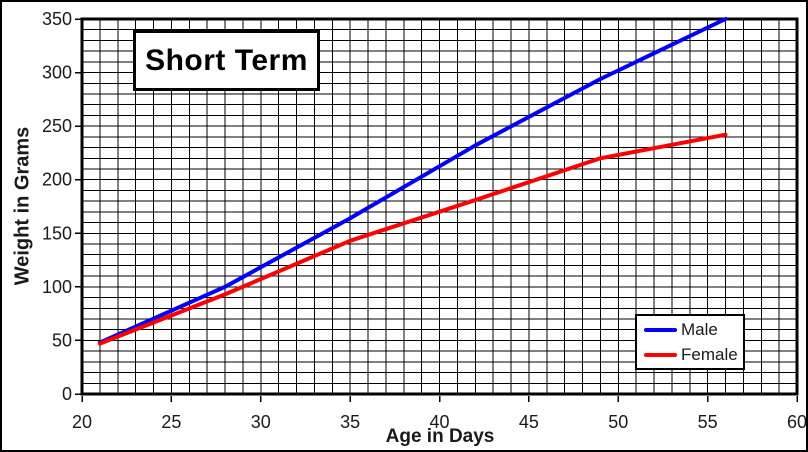 The image size is (808, 452). I want to click on y-axis-label: Weight in Grams, so click(22, 206).